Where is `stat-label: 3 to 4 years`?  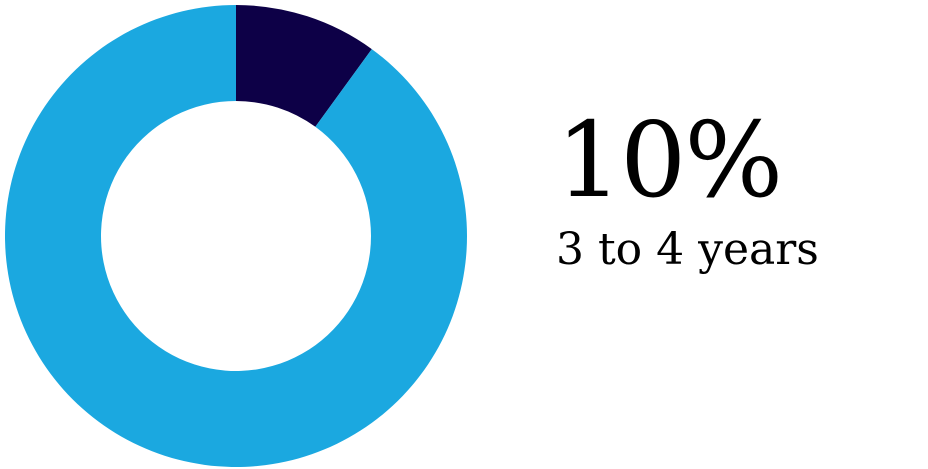
stat-label: 3 to 4 years is located at coordinates (687, 249).